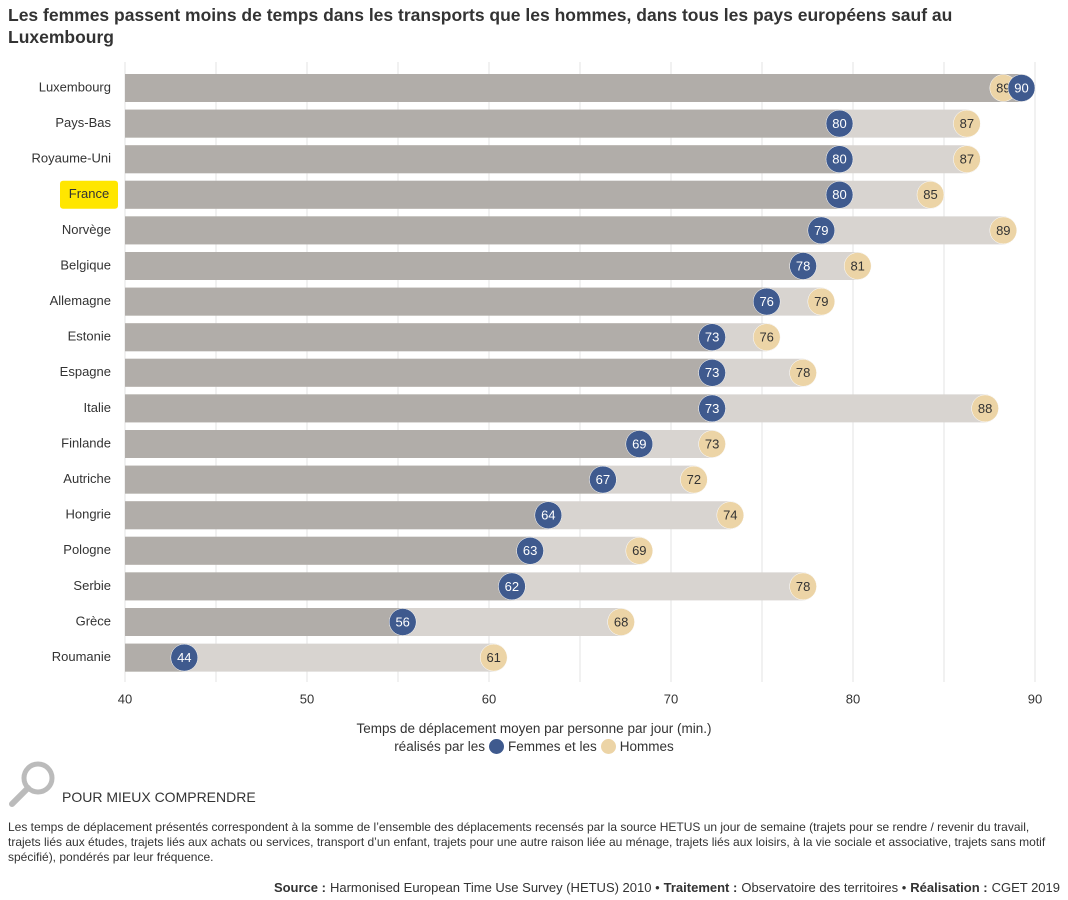 This screenshot has width=1068, height=900. Describe the element at coordinates (700, 887) in the screenshot. I see `credit-label: Traitement :` at that location.